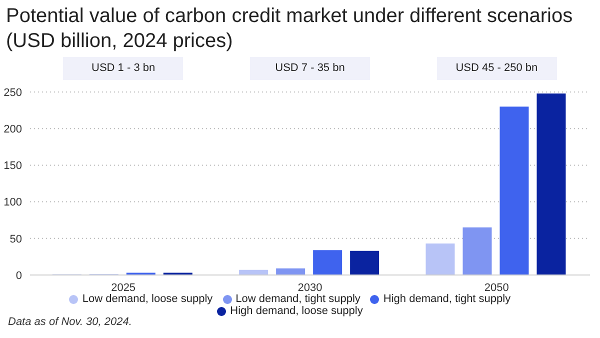  Describe the element at coordinates (310, 68) in the screenshot. I see `text: USD 7 - 35 bn` at that location.